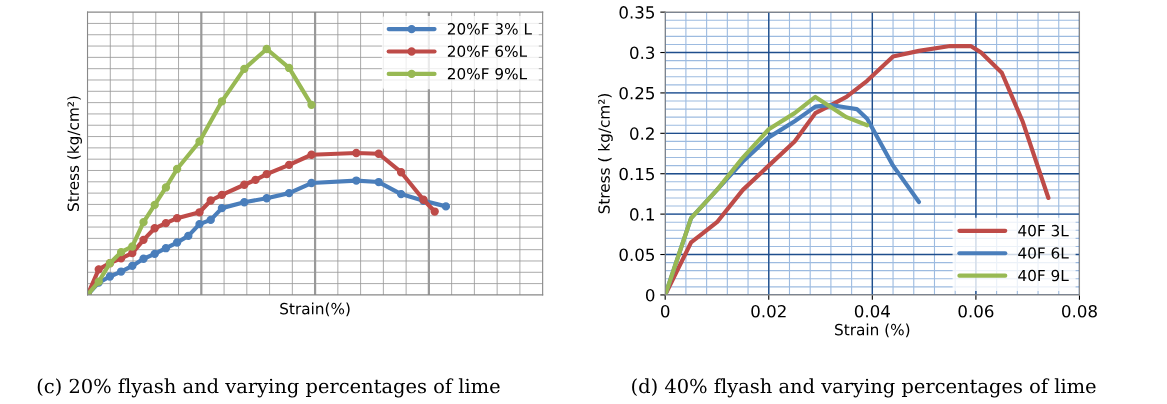 This screenshot has width=1167, height=404. What do you see at coordinates (642, 214) in the screenshot?
I see `y-tick-label: 0.1` at bounding box center [642, 214].